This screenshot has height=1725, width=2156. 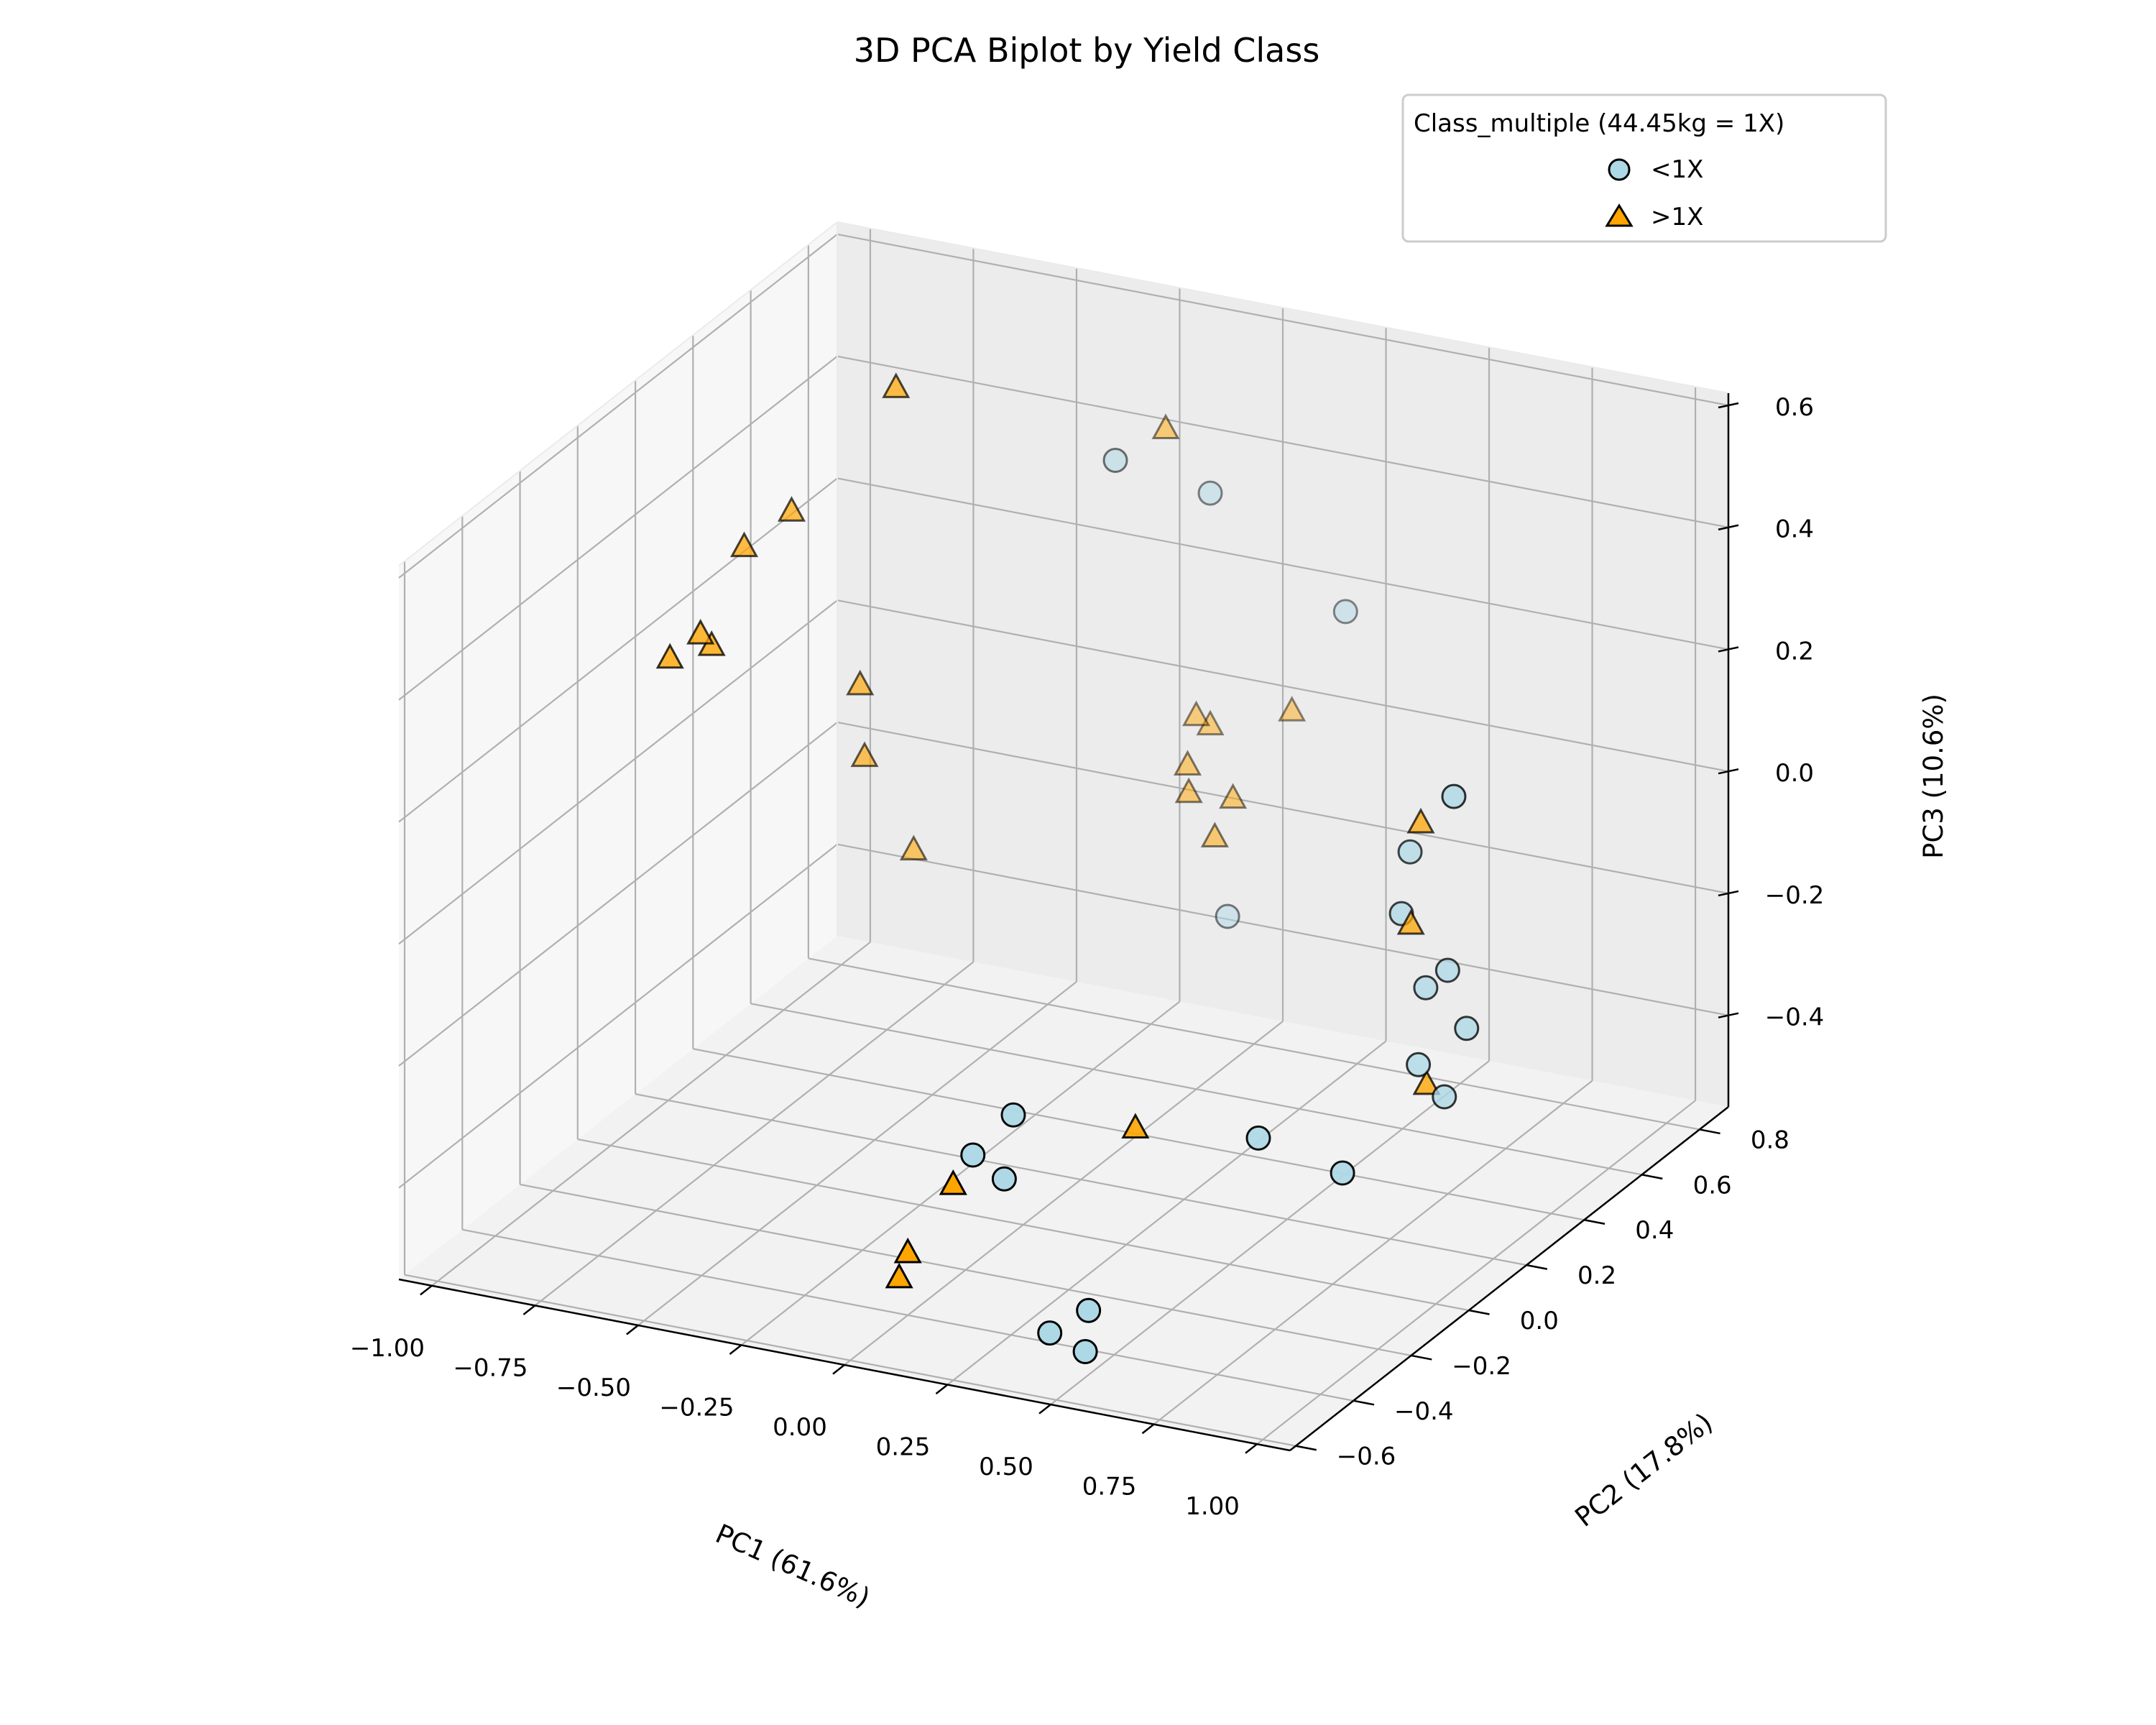 I want to click on z-axis-label: PC3 (10.6%), so click(x=1933, y=776).